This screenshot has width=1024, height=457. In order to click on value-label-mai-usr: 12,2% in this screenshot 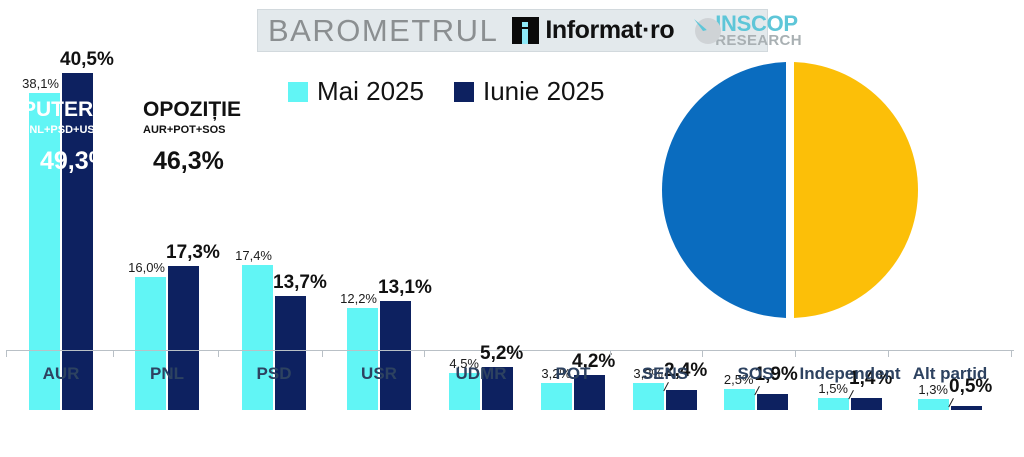, I will do `click(358, 299)`.